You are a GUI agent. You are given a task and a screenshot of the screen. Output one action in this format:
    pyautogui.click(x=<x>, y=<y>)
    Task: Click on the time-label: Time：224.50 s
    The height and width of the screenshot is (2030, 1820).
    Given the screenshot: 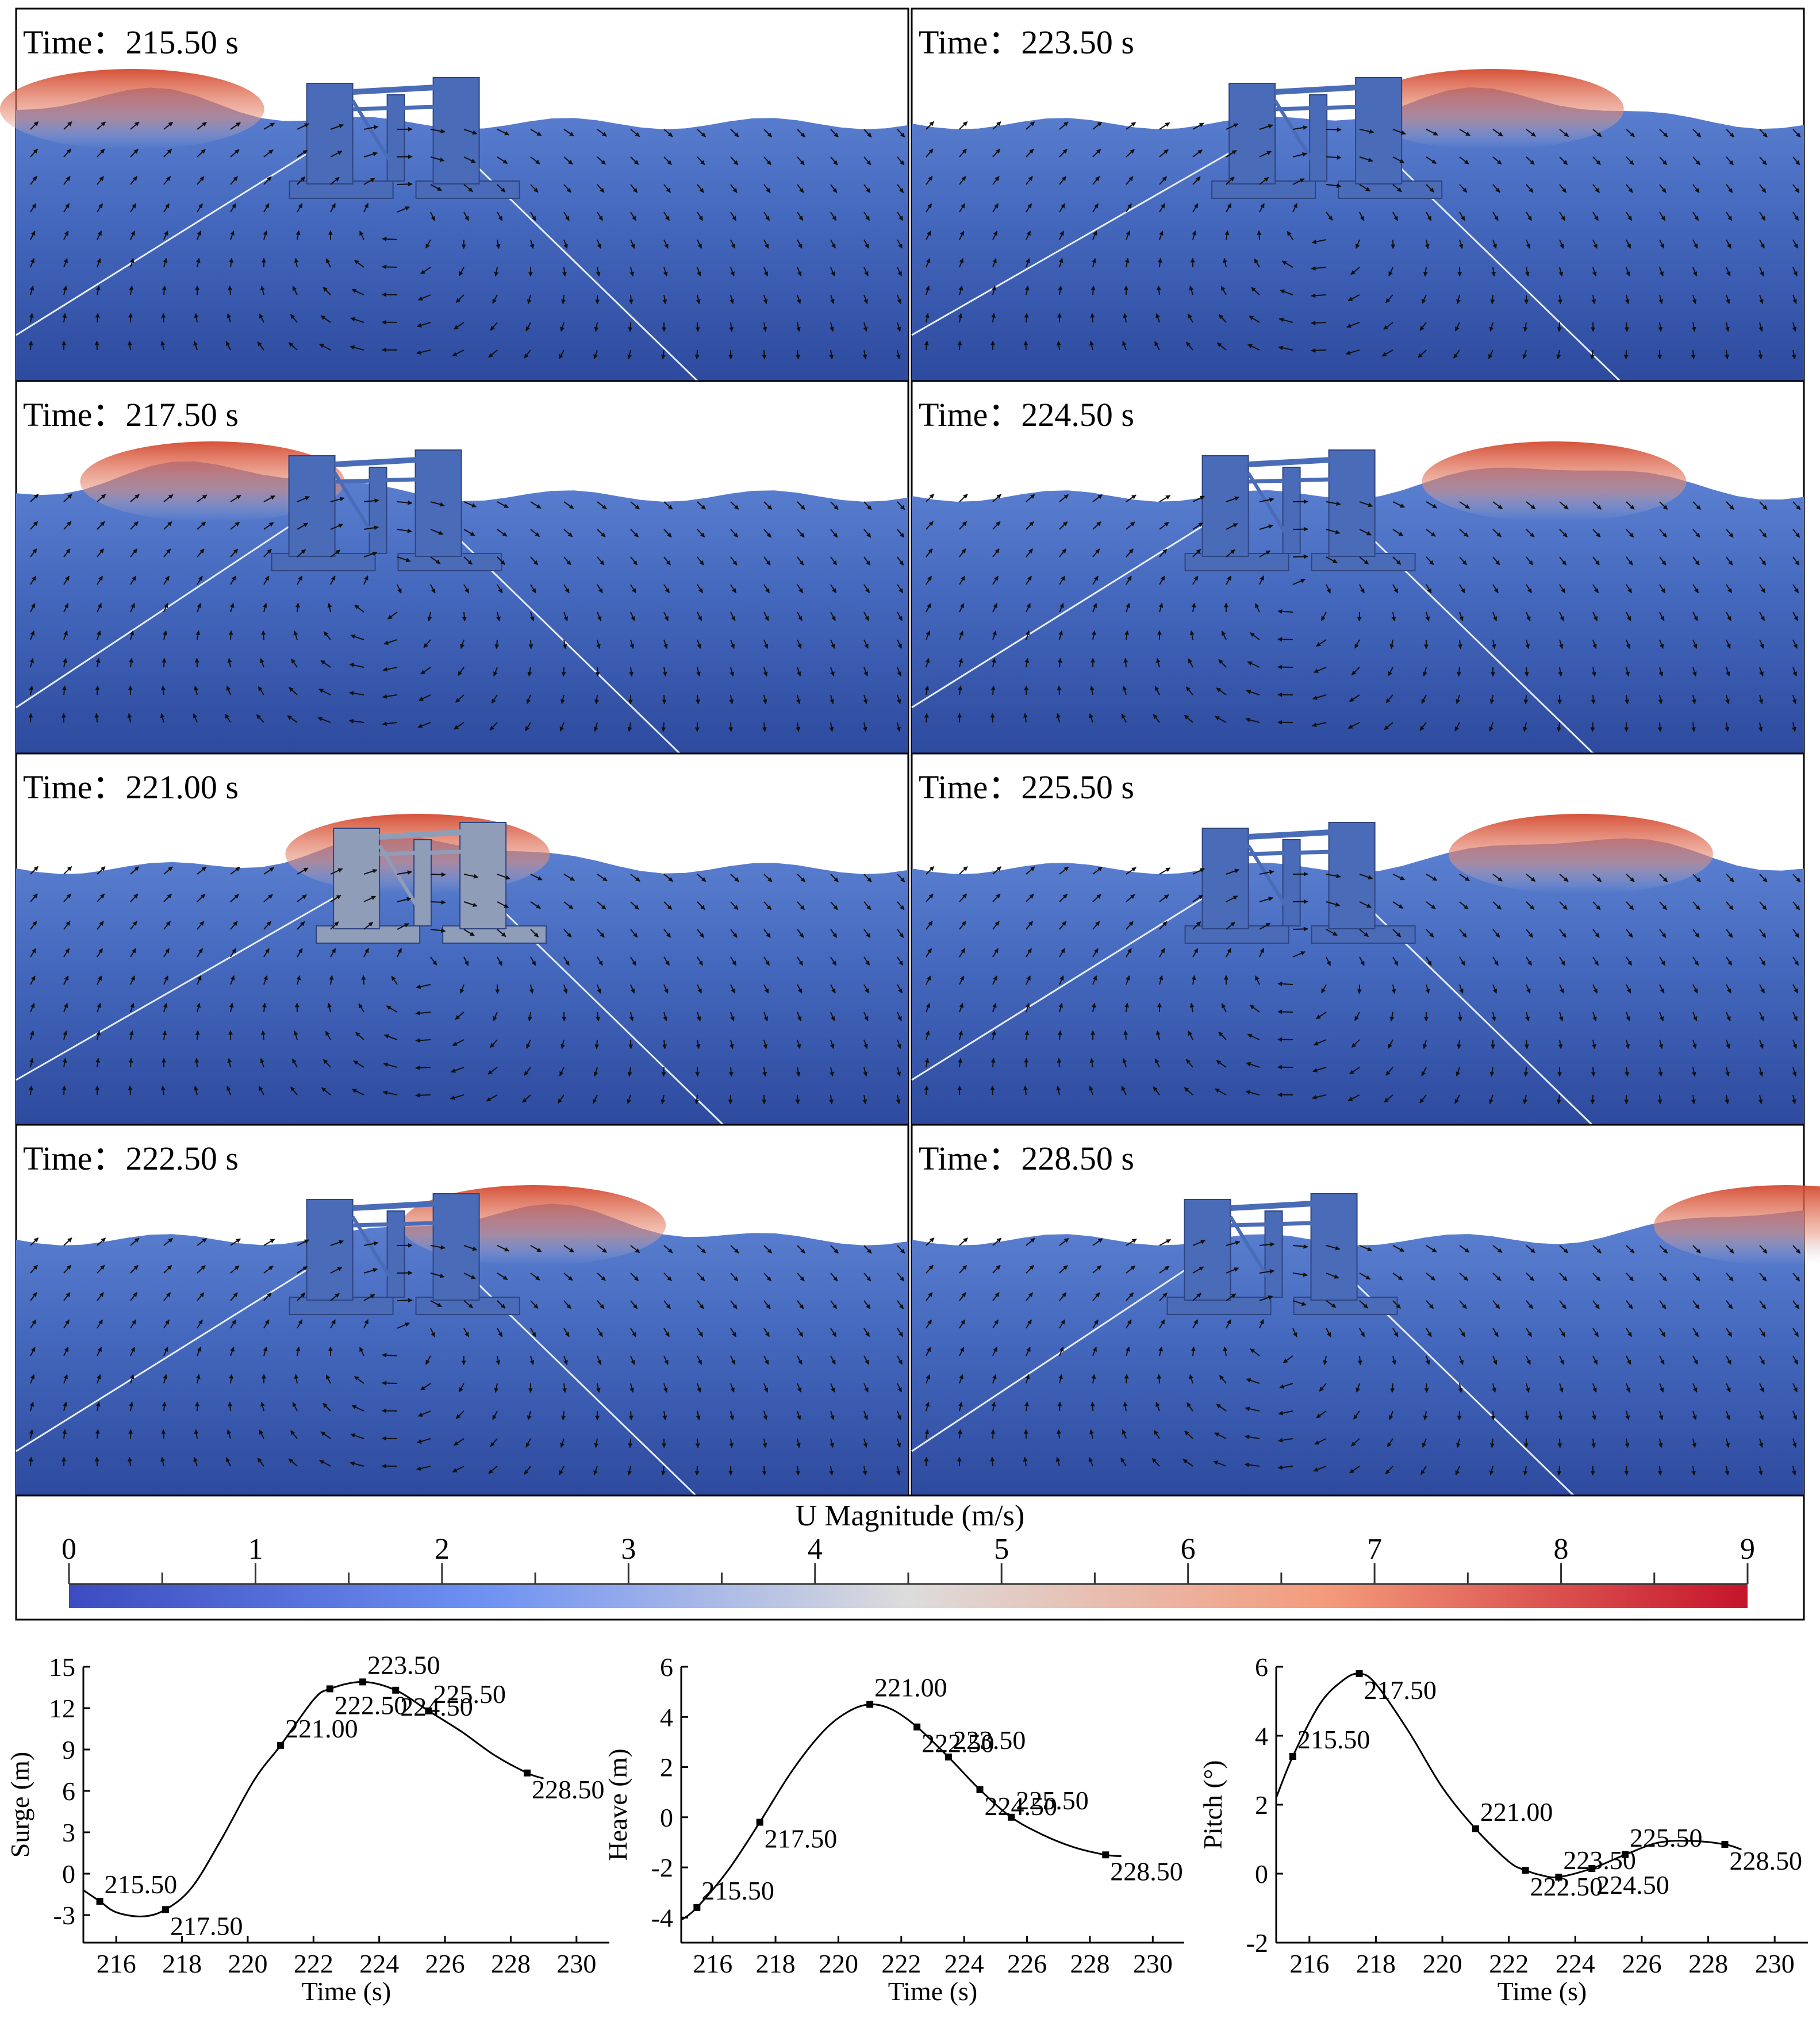 What is the action you would take?
    pyautogui.click(x=1026, y=414)
    